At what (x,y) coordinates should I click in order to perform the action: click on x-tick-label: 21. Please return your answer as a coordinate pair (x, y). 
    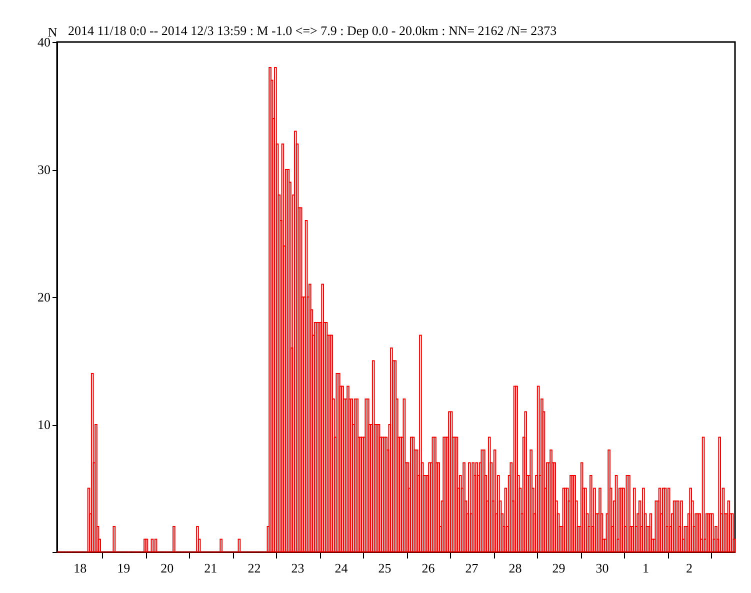
    Looking at the image, I should click on (211, 568).